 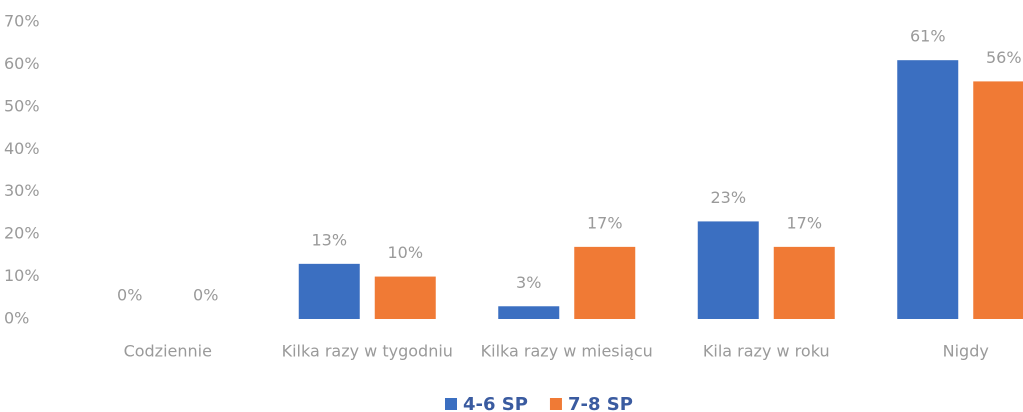 I want to click on y-tick-label: 70%, so click(x=22, y=21).